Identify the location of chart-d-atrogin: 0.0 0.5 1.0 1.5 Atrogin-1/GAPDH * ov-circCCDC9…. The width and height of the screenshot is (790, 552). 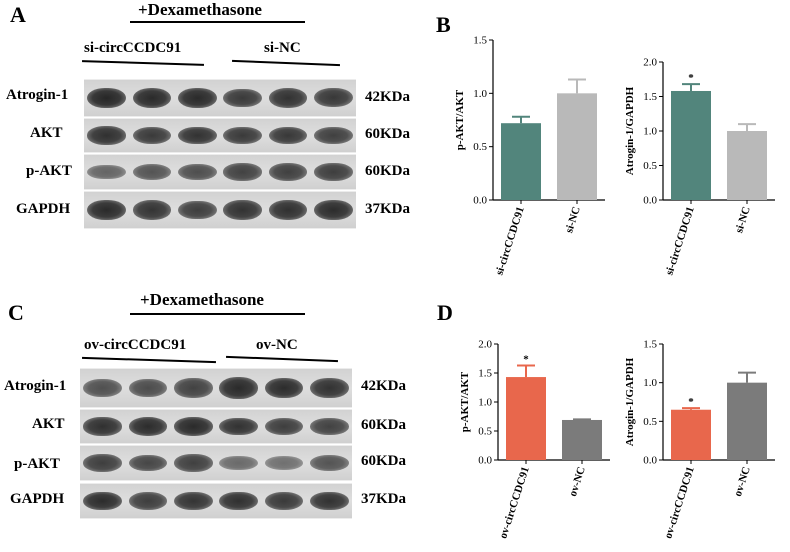
(699, 439).